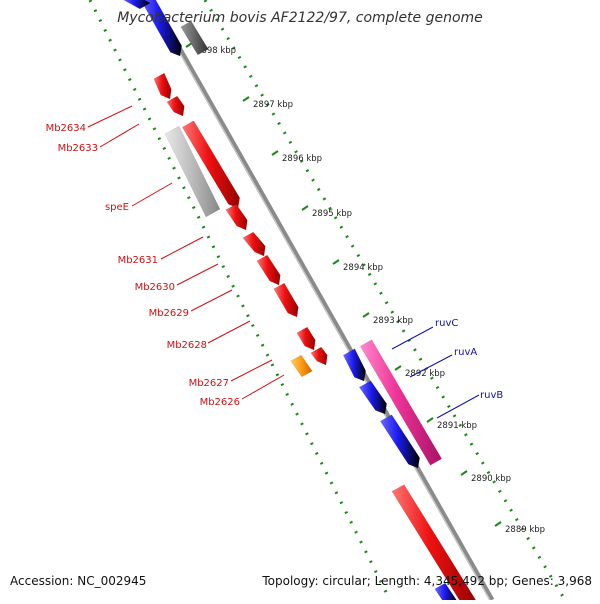  Describe the element at coordinates (273, 105) in the screenshot. I see `tick-label: 2897 kbp` at that location.